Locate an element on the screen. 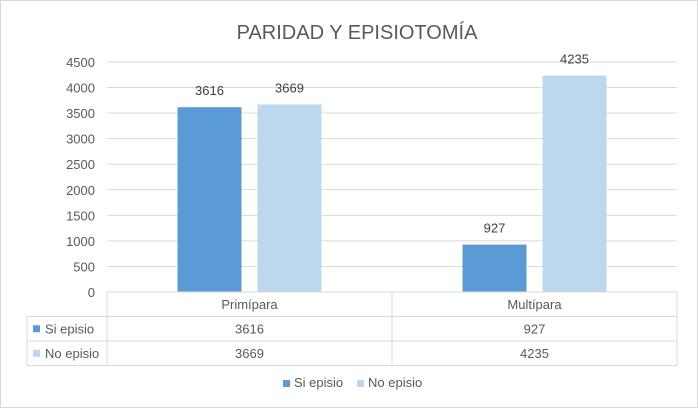 Image resolution: width=698 pixels, height=408 pixels. y-tick-label: 4500 is located at coordinates (80, 62).